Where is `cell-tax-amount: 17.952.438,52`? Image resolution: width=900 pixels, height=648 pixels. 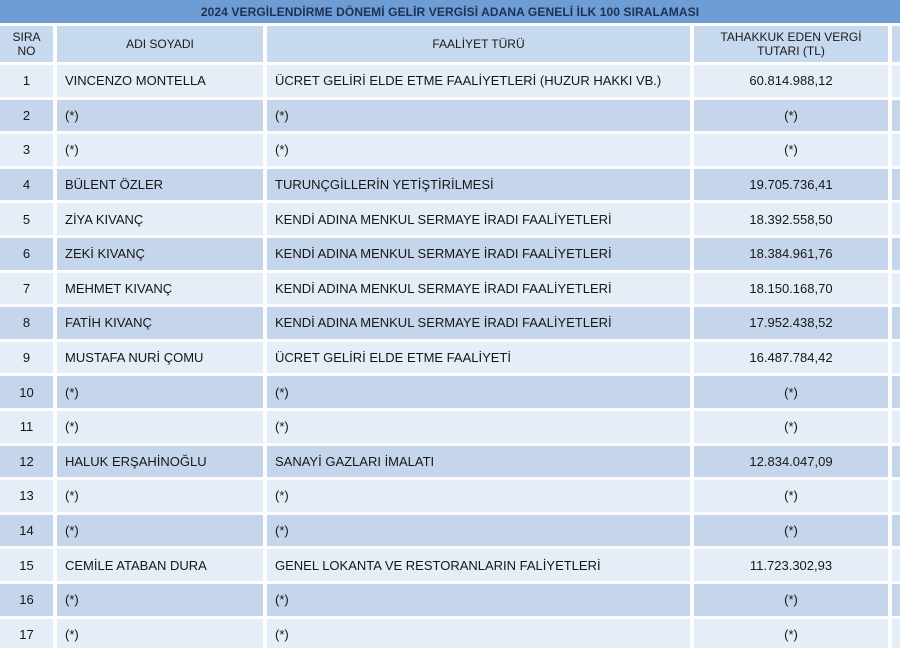 cell-tax-amount: 17.952.438,52 is located at coordinates (791, 323).